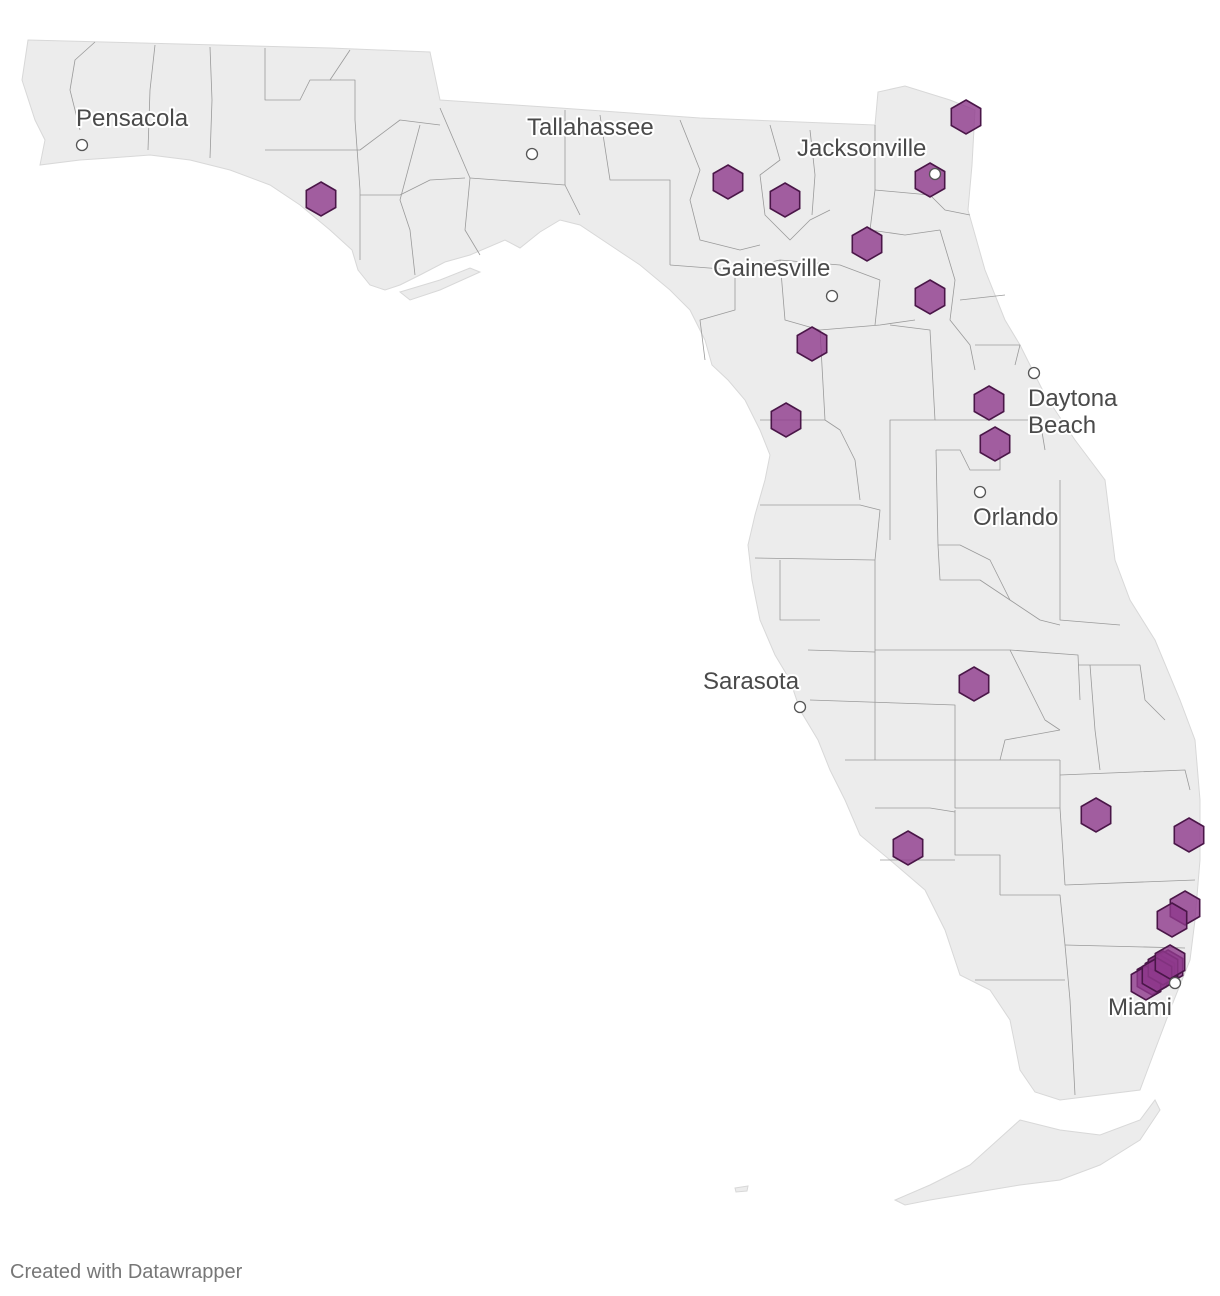 This screenshot has width=1220, height=1296. Describe the element at coordinates (82, 145) in the screenshot. I see `city-dot-pensacola` at that location.